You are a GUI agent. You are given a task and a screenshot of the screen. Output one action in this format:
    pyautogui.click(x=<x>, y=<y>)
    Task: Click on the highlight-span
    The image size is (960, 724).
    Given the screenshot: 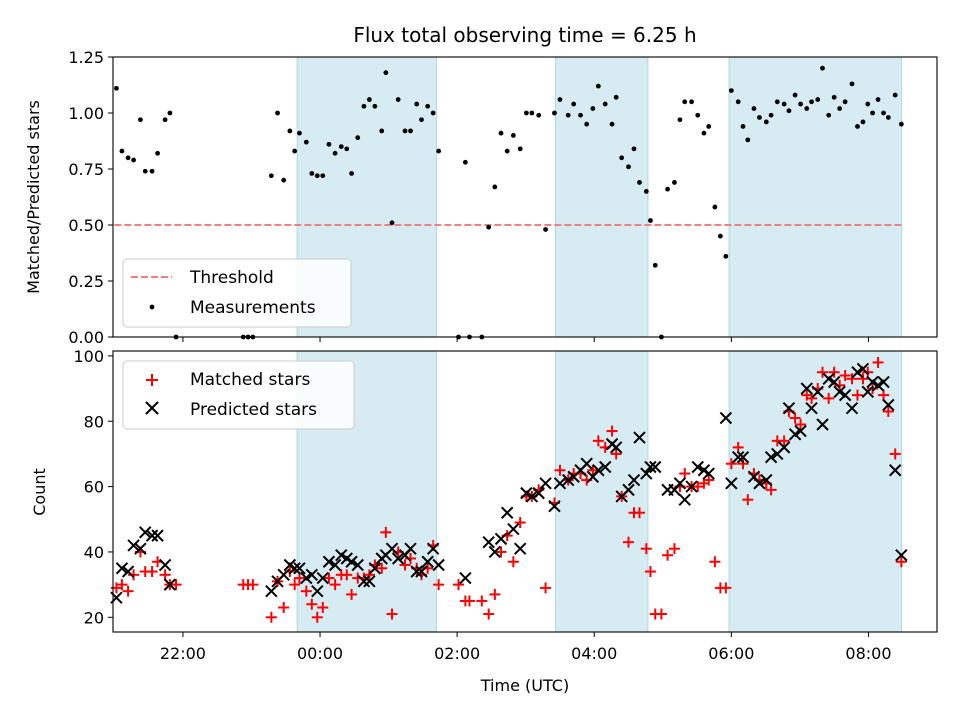 What is the action you would take?
    pyautogui.click(x=815, y=197)
    